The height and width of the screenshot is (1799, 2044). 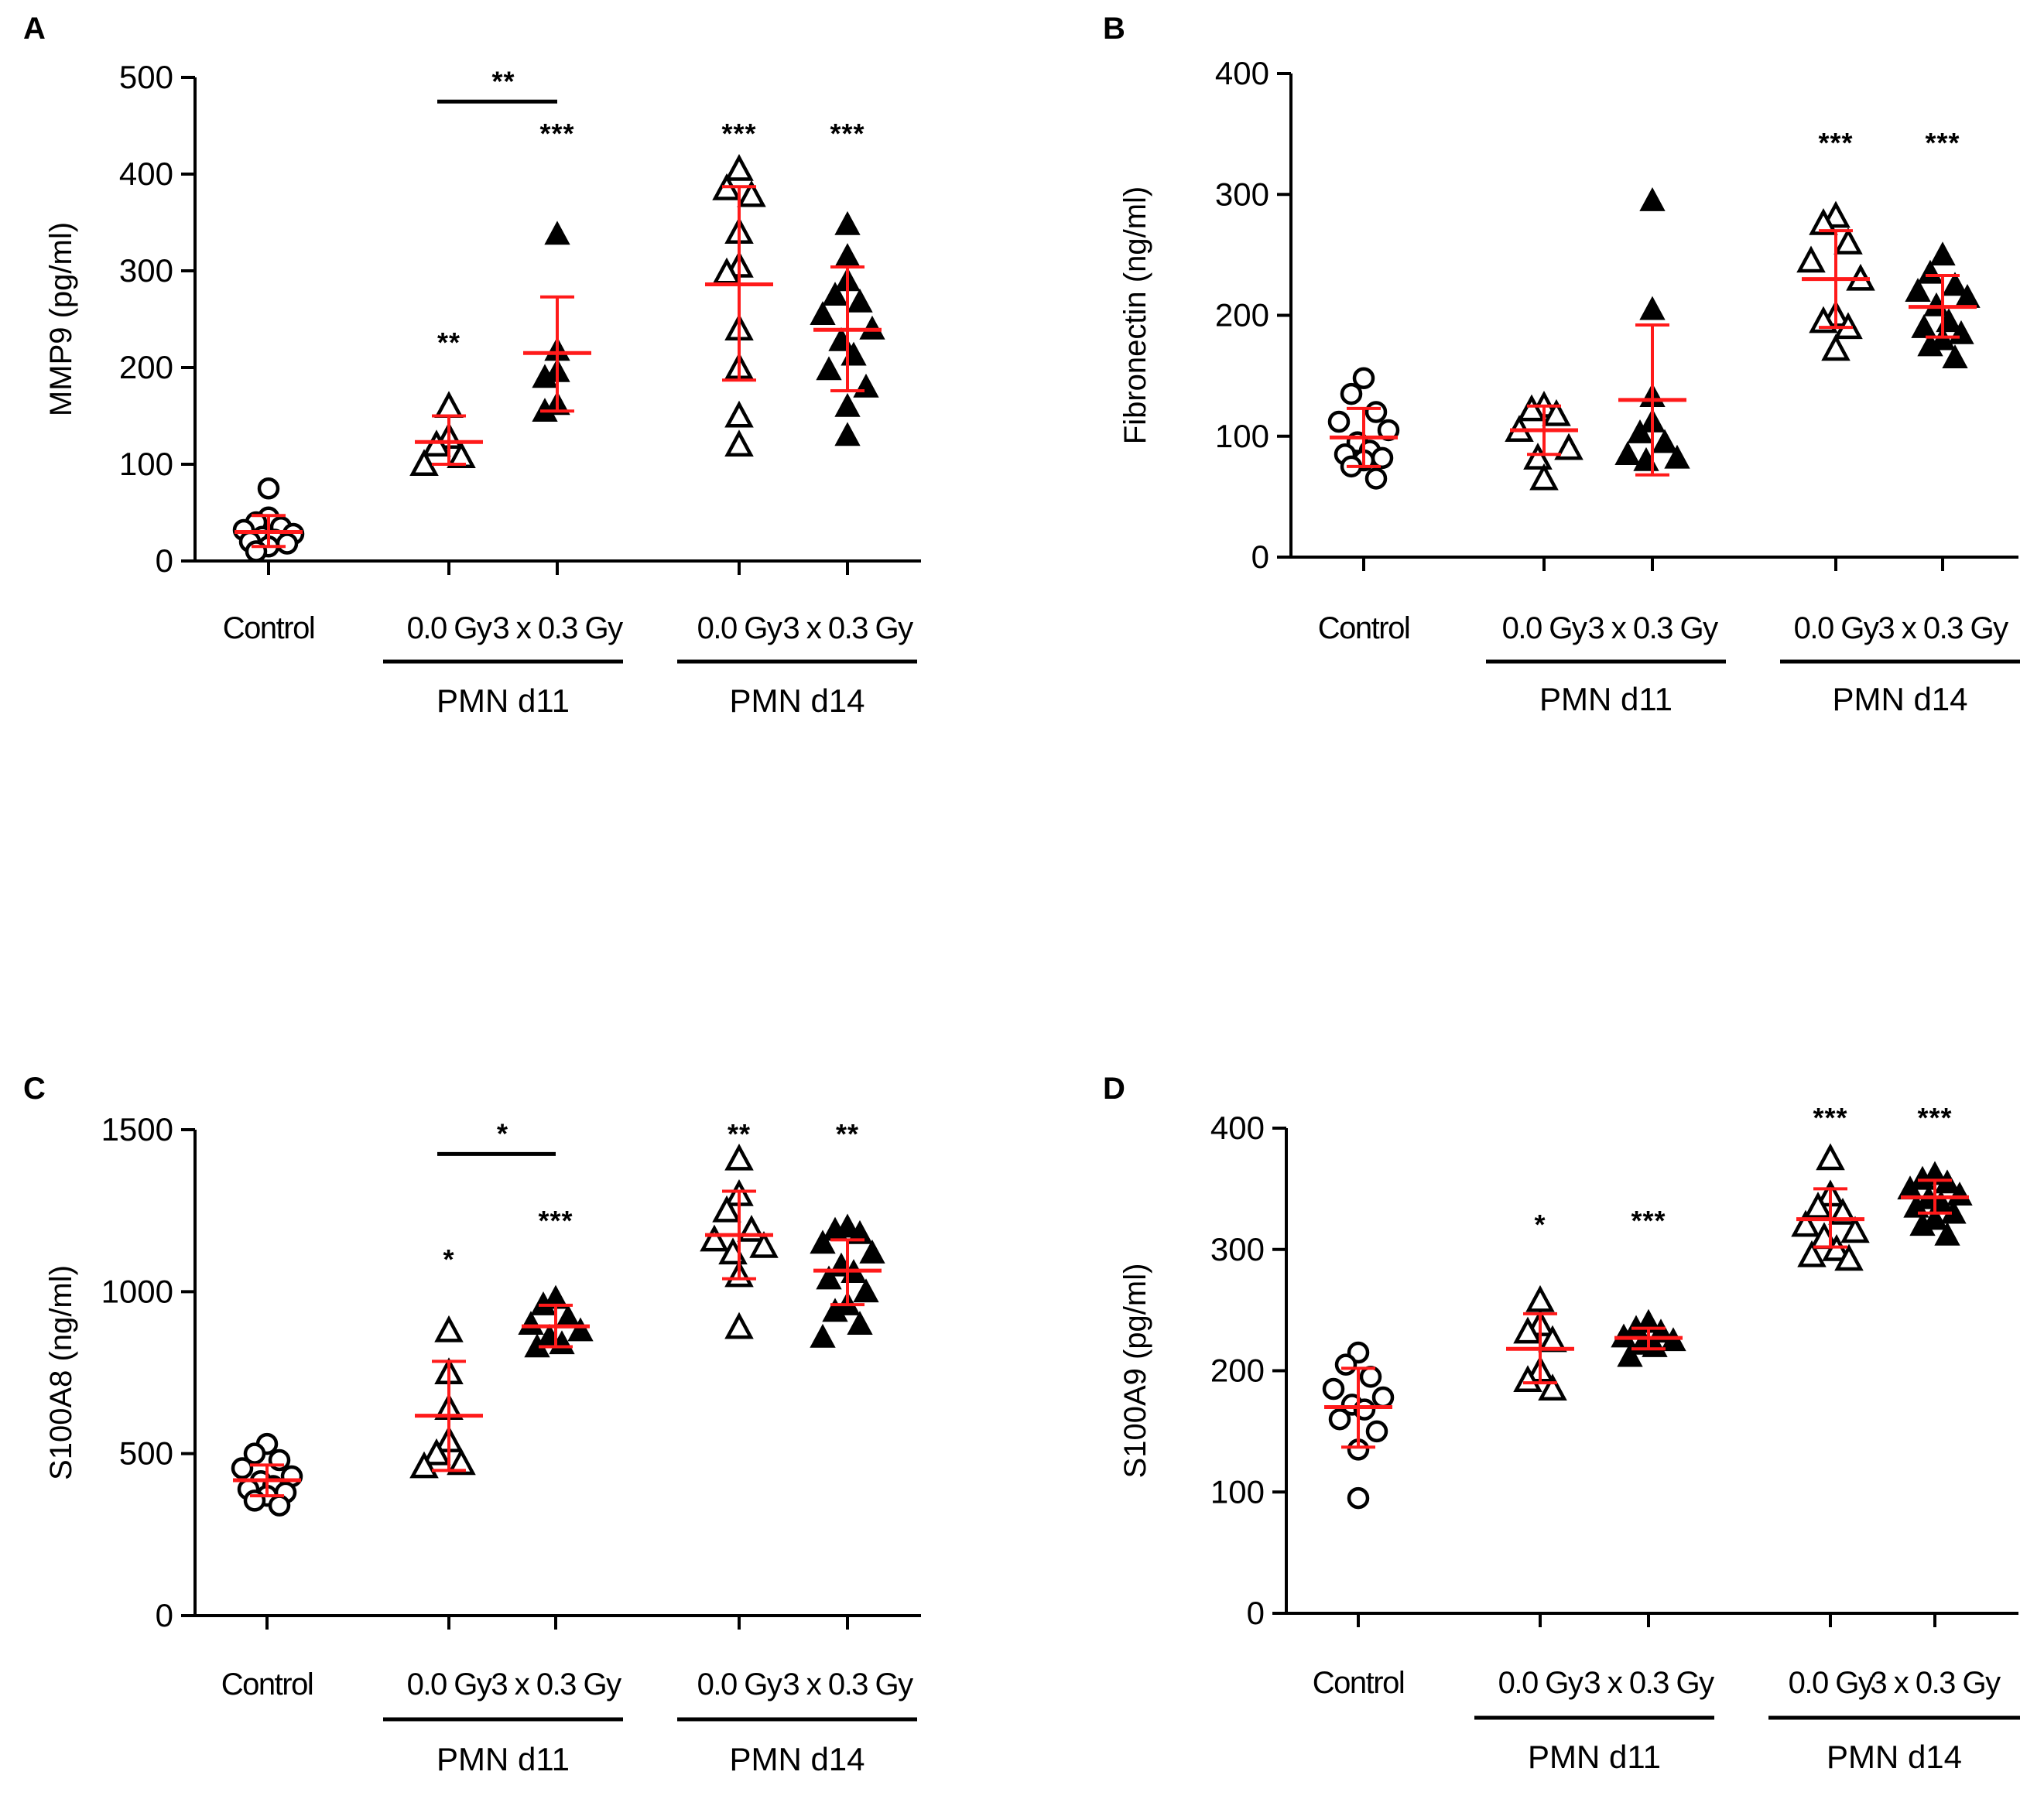 I want to click on comparison-label: *, so click(x=502, y=1133).